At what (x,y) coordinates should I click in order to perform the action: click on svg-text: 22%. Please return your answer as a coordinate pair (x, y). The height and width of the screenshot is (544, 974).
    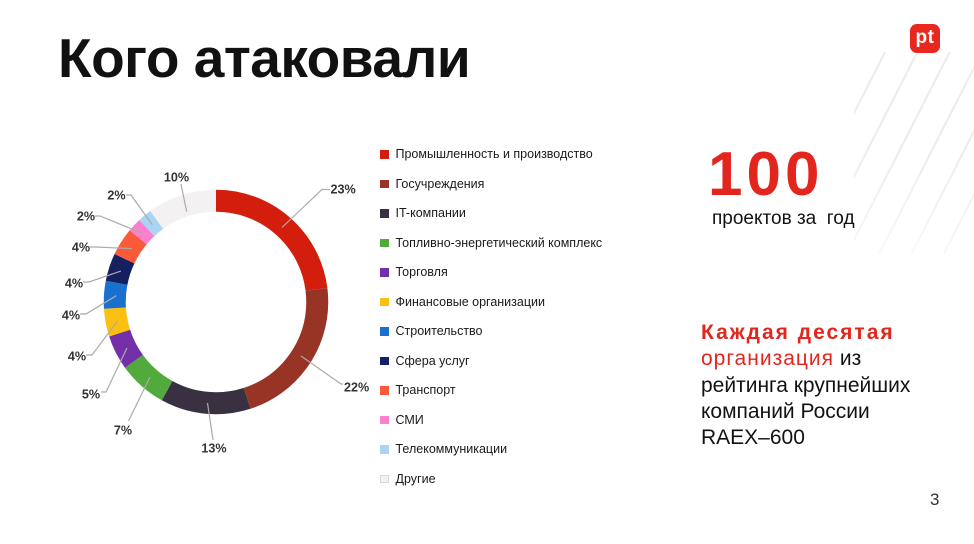
    Looking at the image, I should click on (356, 388).